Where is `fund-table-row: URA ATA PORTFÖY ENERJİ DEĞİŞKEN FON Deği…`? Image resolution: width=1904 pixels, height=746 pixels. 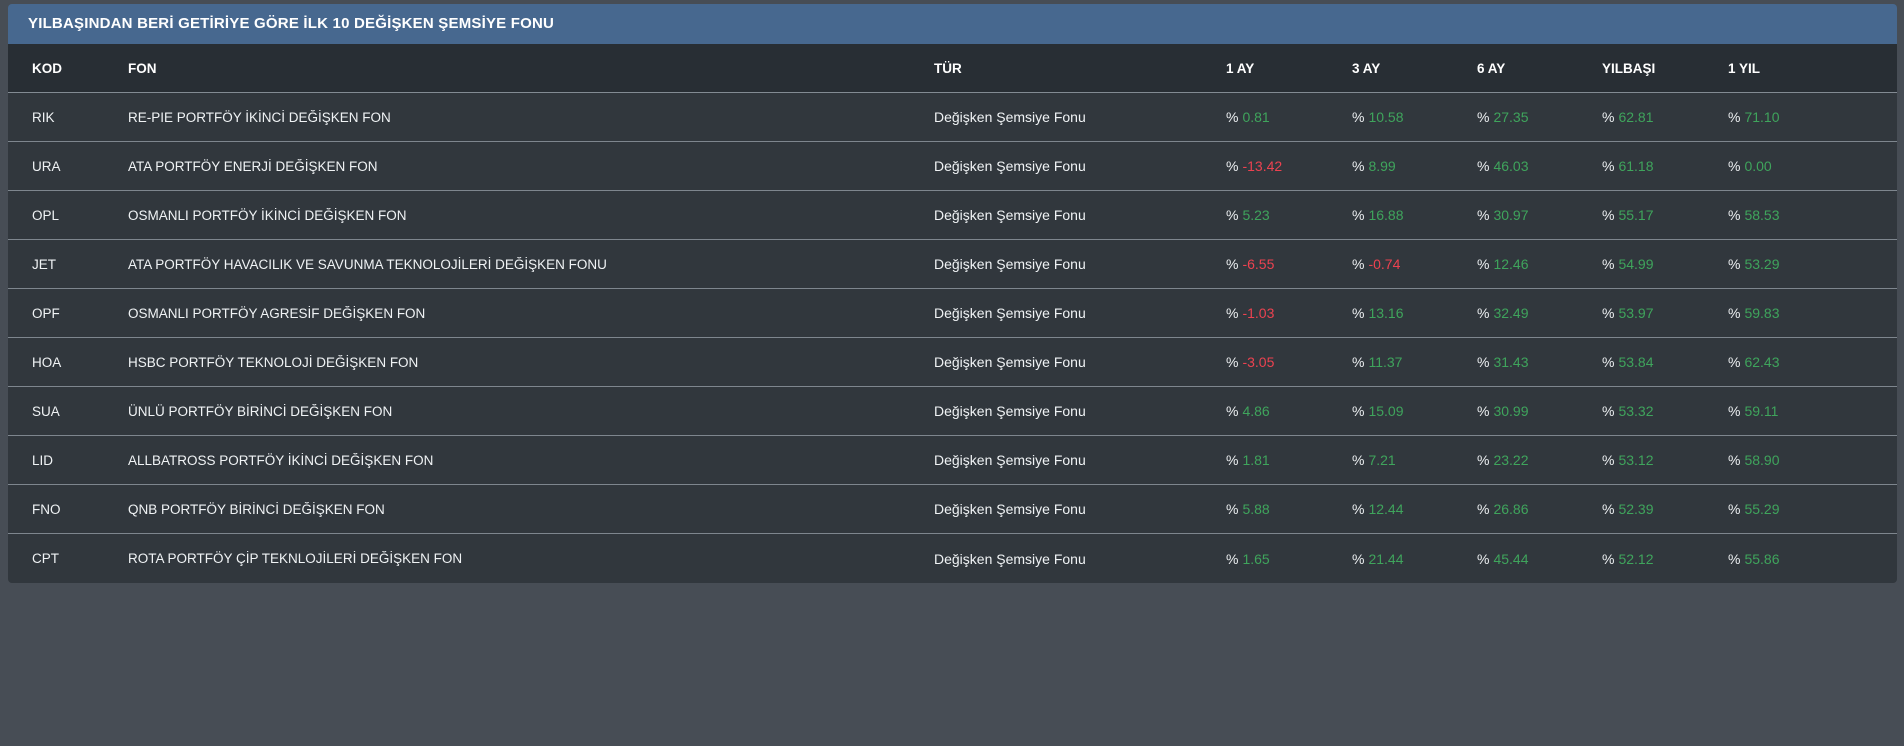 fund-table-row: URA ATA PORTFÖY ENERJİ DEĞİŞKEN FON Deği… is located at coordinates (952, 166).